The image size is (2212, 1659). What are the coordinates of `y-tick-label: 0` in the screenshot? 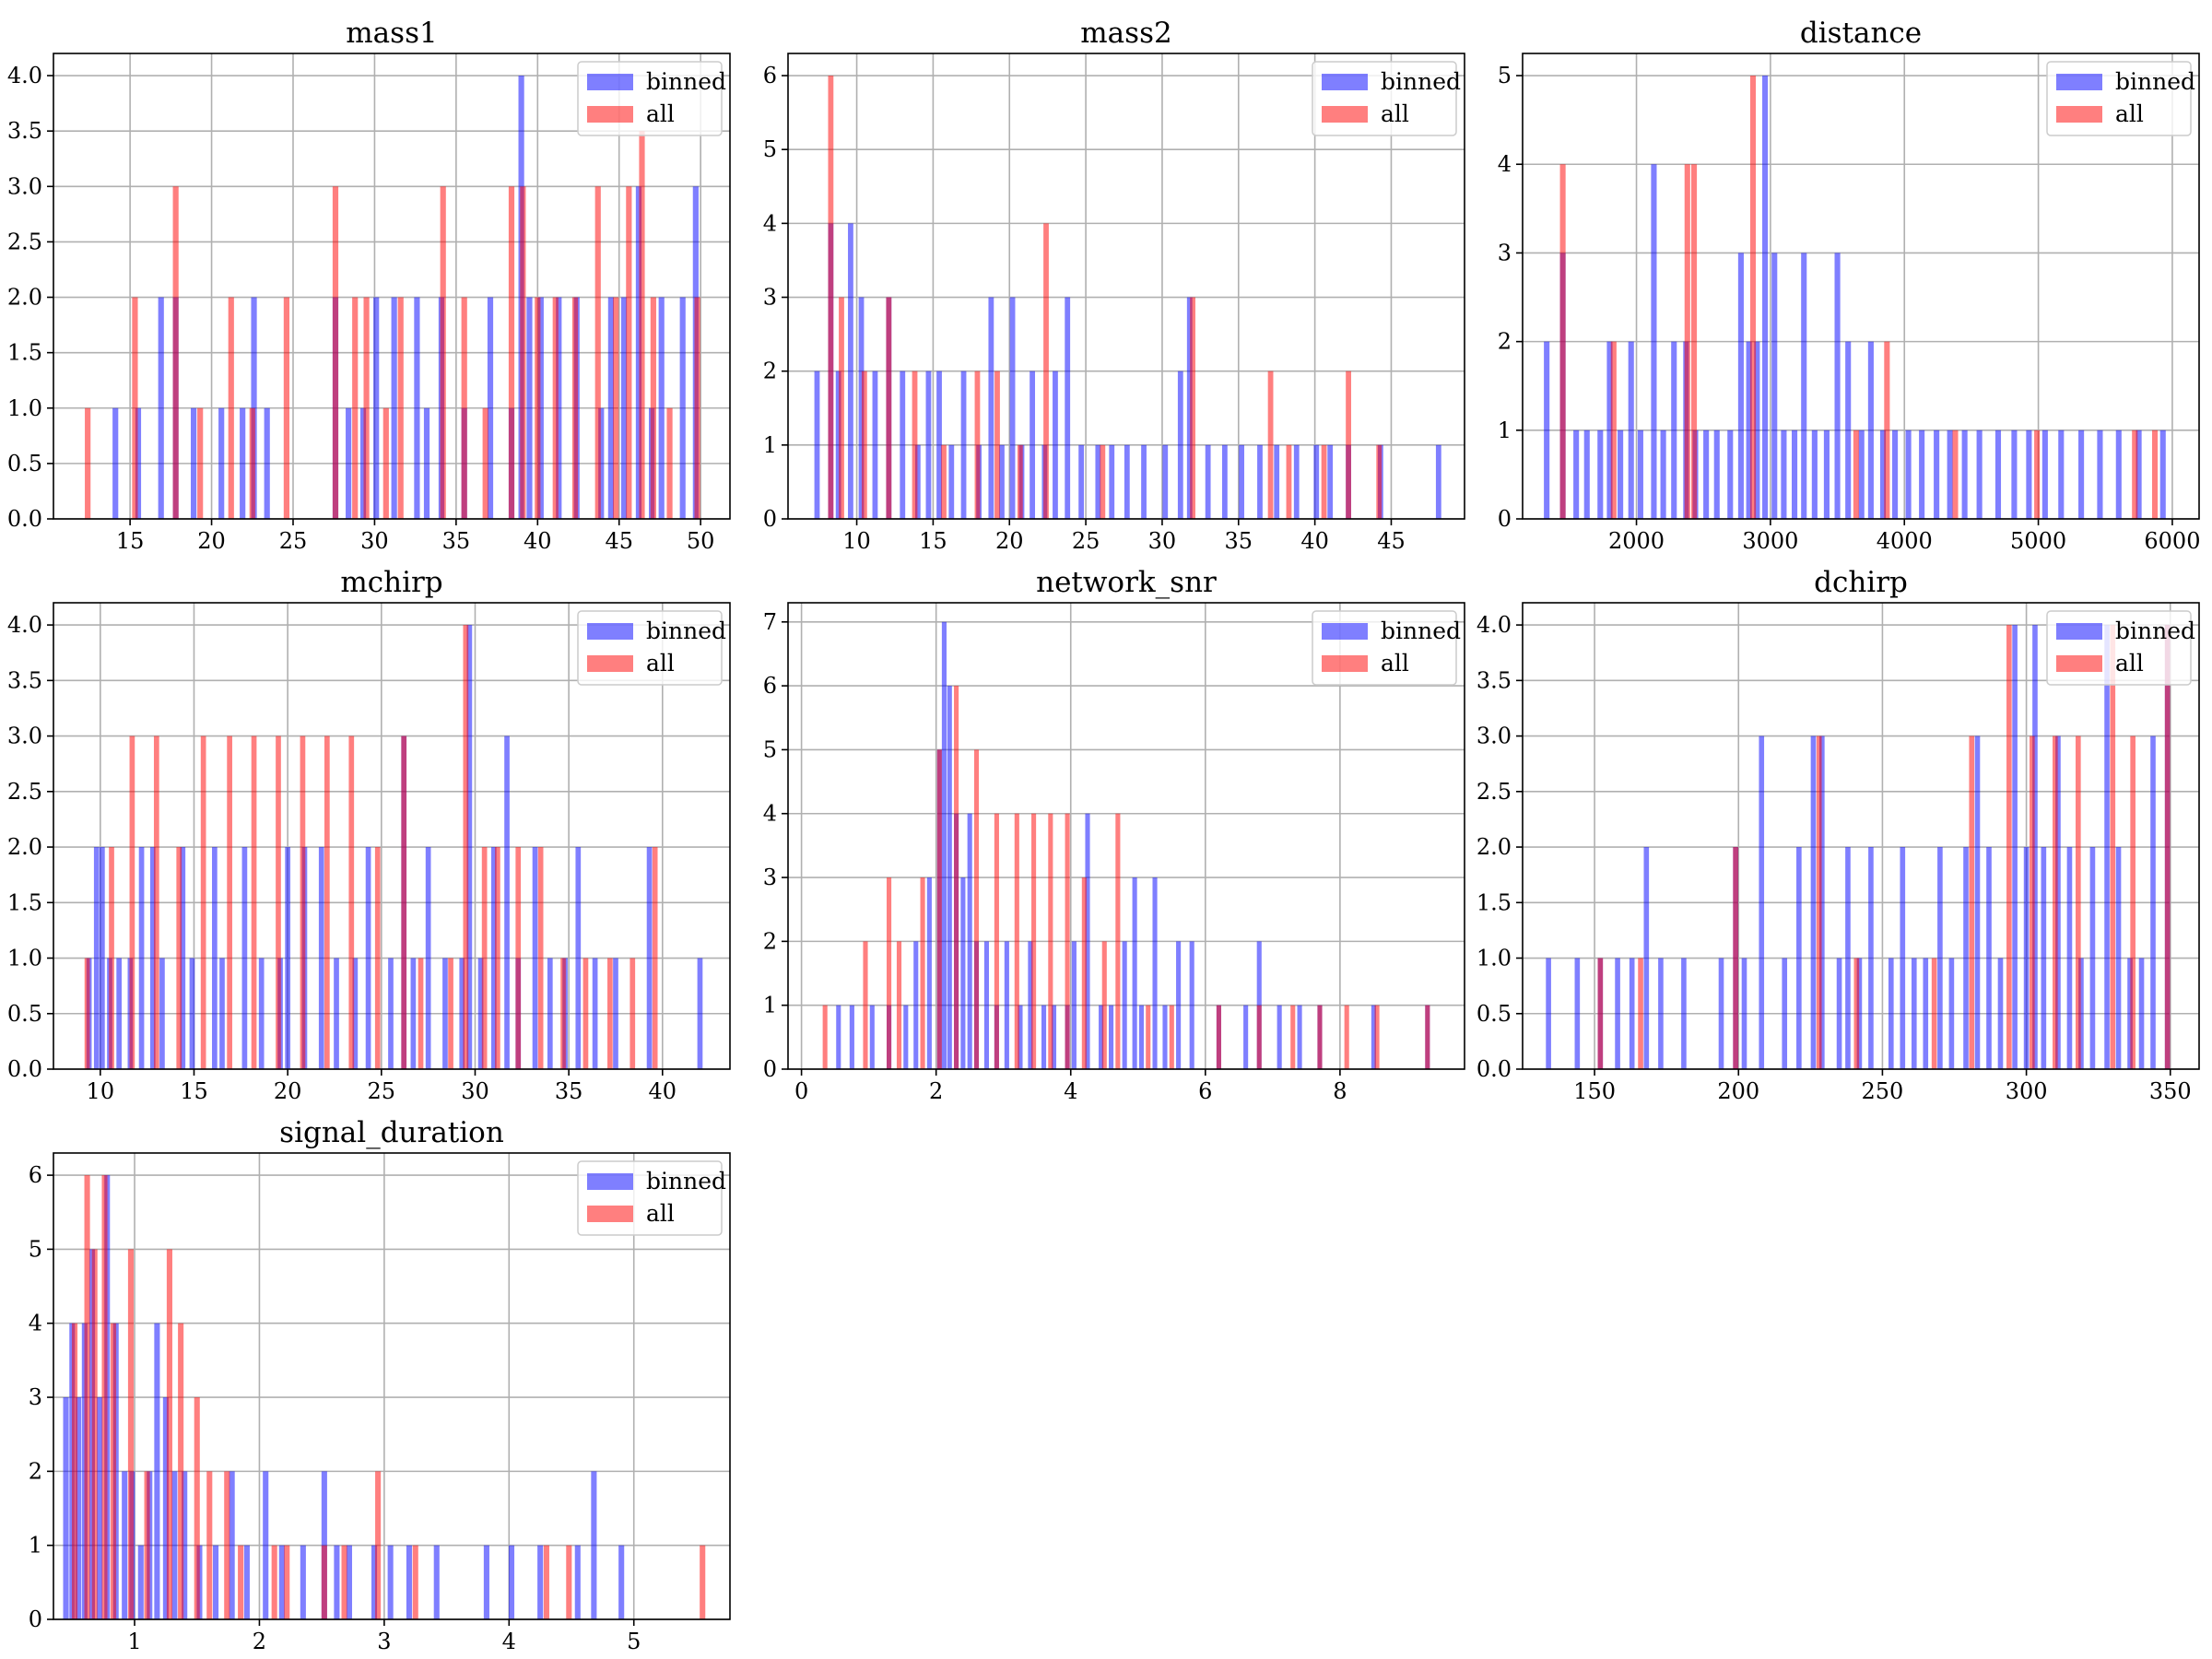 It's located at (35, 1619).